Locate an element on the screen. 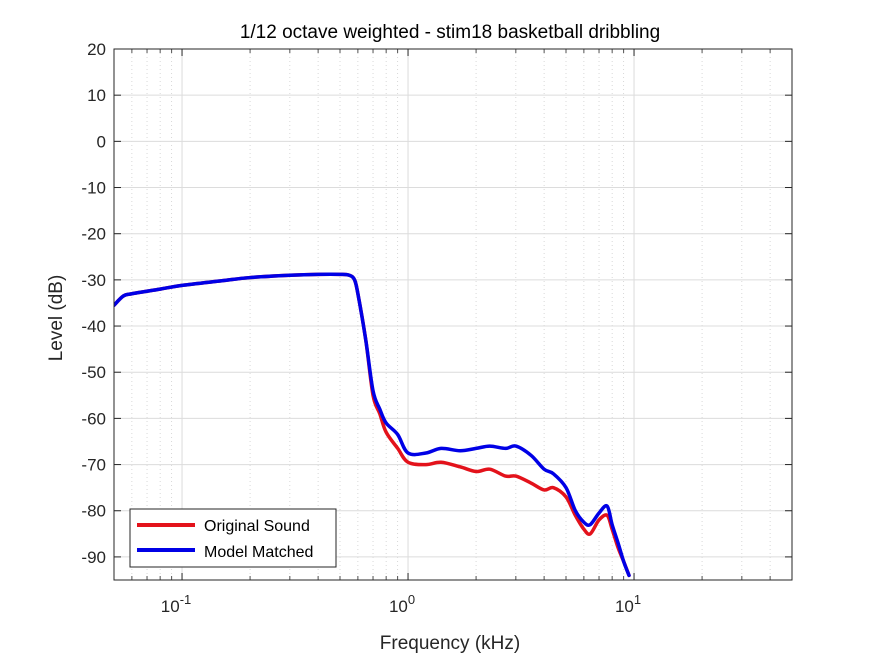 This screenshot has width=875, height=656. y-tick-label: -80 is located at coordinates (93, 511).